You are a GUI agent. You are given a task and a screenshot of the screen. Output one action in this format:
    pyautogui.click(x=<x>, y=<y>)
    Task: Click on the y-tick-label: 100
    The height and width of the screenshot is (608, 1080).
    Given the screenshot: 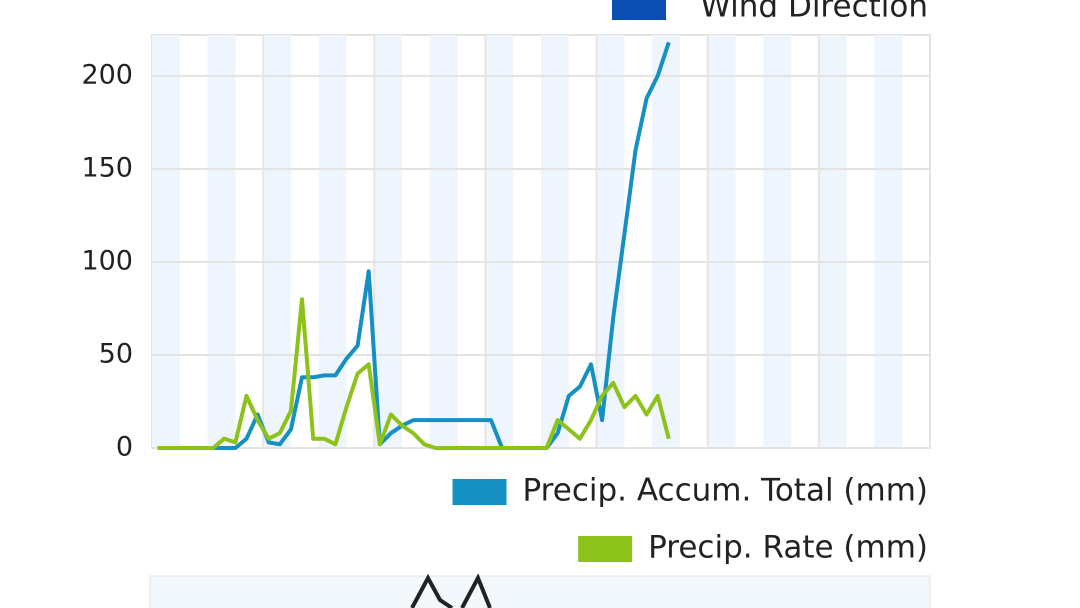 What is the action you would take?
    pyautogui.click(x=107, y=260)
    